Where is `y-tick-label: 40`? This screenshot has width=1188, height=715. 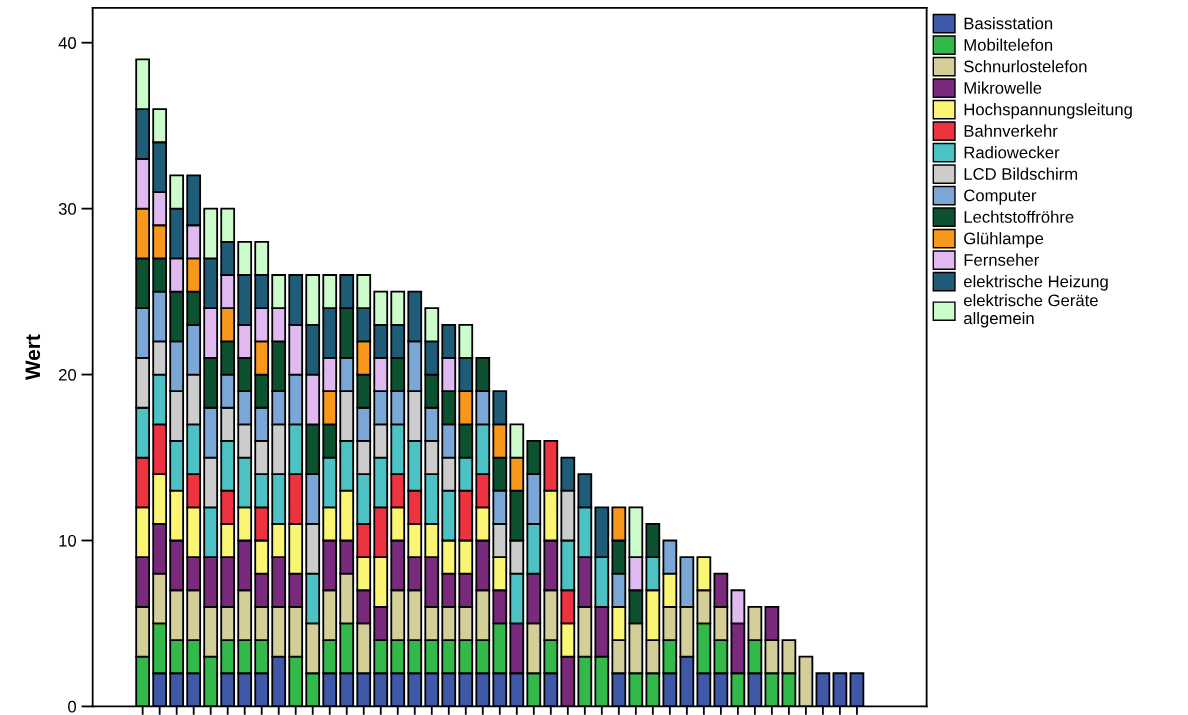 y-tick-label: 40 is located at coordinates (67, 43).